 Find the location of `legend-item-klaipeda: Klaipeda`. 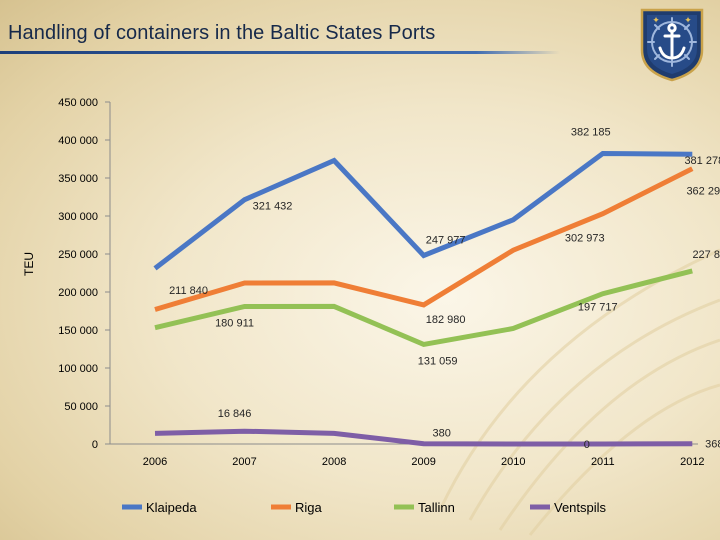

legend-item-klaipeda: Klaipeda is located at coordinates (159, 507).